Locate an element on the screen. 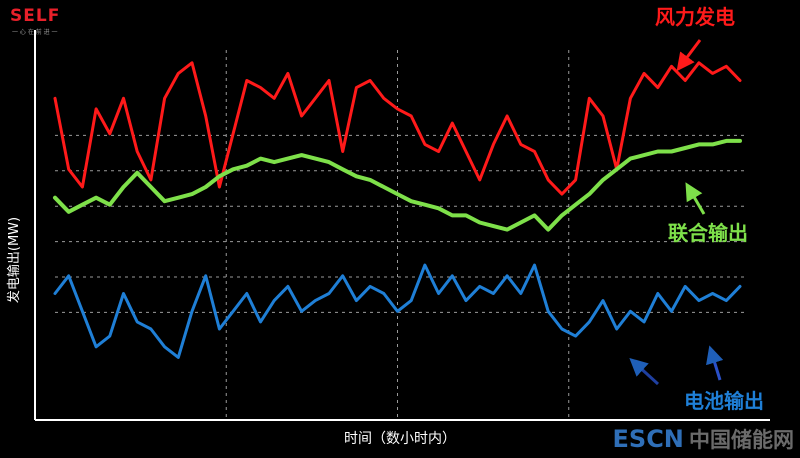 The height and width of the screenshot is (458, 800). escn-watermark: ESCN 中国储能网 is located at coordinates (703, 439).